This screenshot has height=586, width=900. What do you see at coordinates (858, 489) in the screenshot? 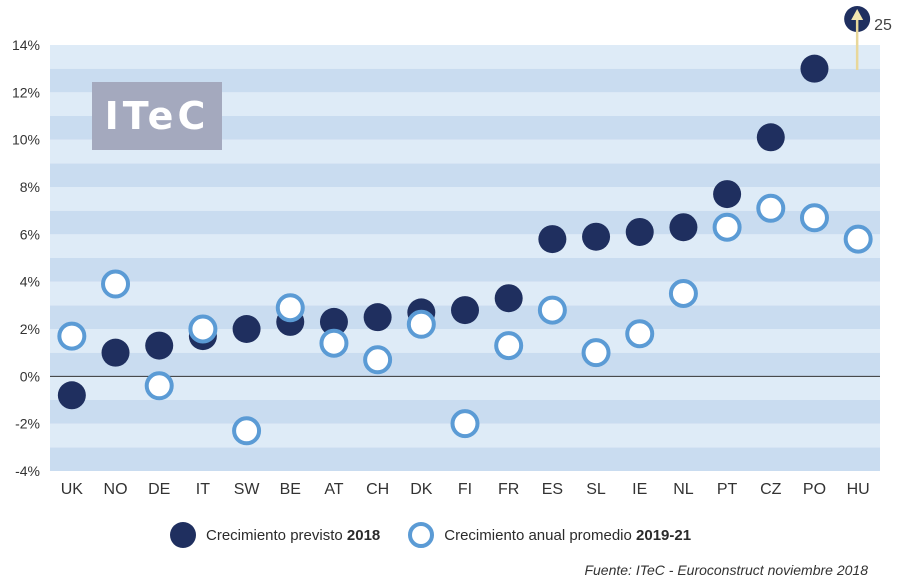
I see `x-tick-label: HU` at bounding box center [858, 489].